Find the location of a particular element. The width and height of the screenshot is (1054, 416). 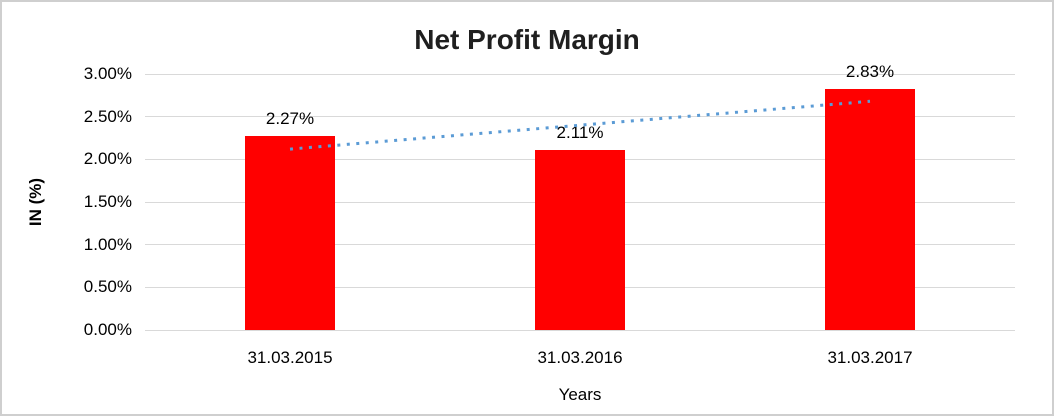

bar-31.03.2015 is located at coordinates (290, 233).